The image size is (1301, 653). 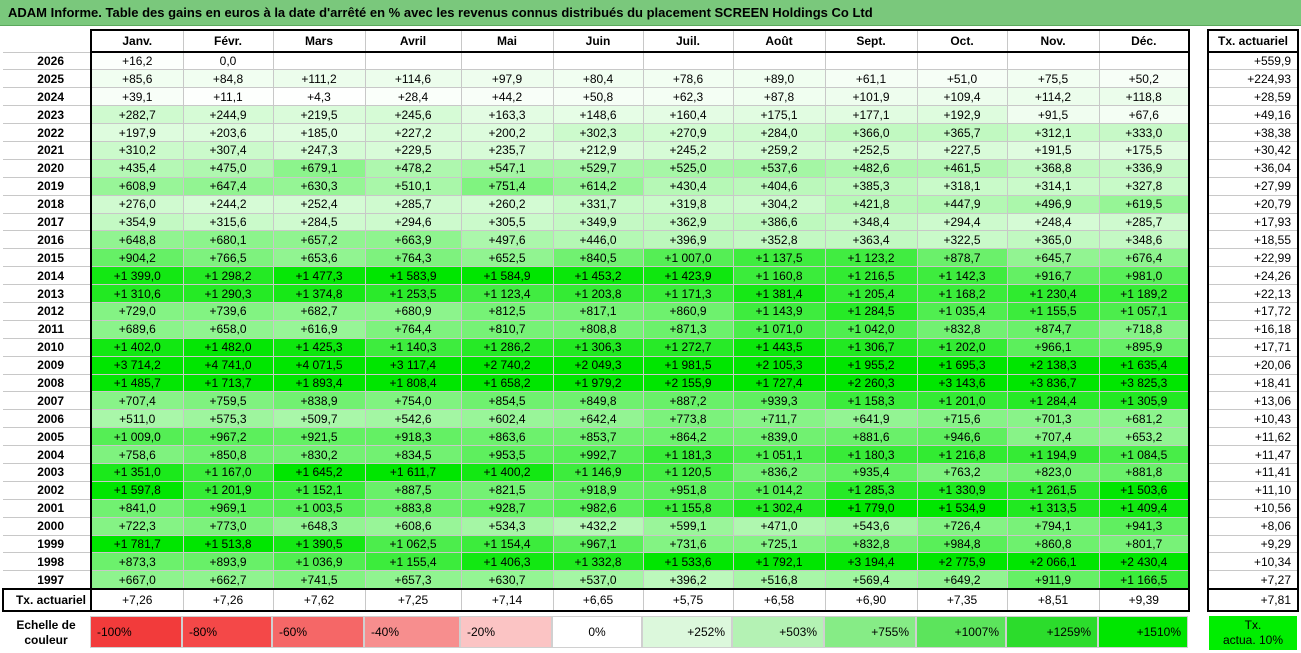 I want to click on gain-cell: +259,2, so click(x=779, y=150).